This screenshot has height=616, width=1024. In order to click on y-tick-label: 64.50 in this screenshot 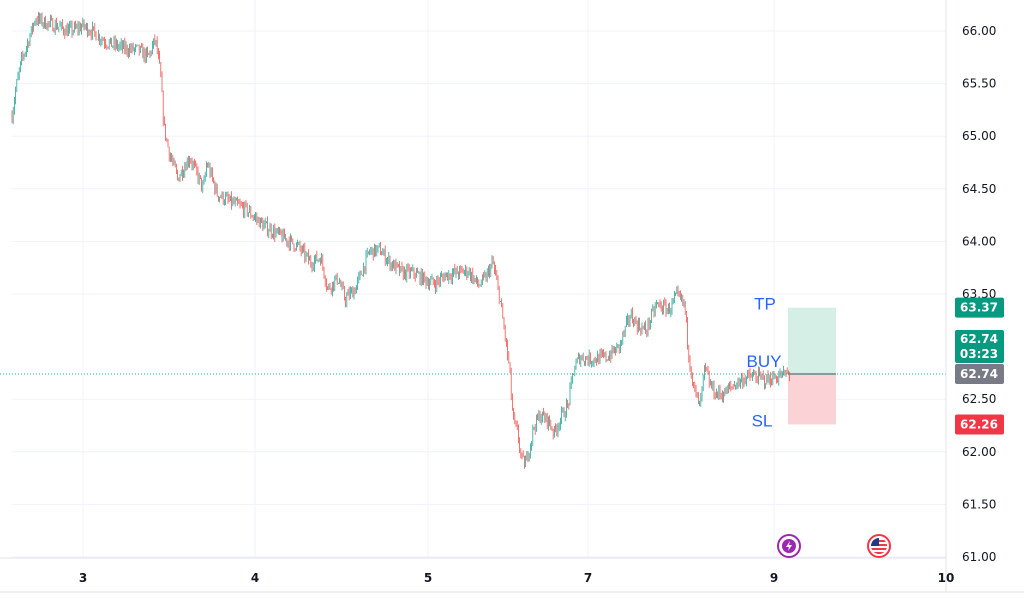, I will do `click(979, 189)`.